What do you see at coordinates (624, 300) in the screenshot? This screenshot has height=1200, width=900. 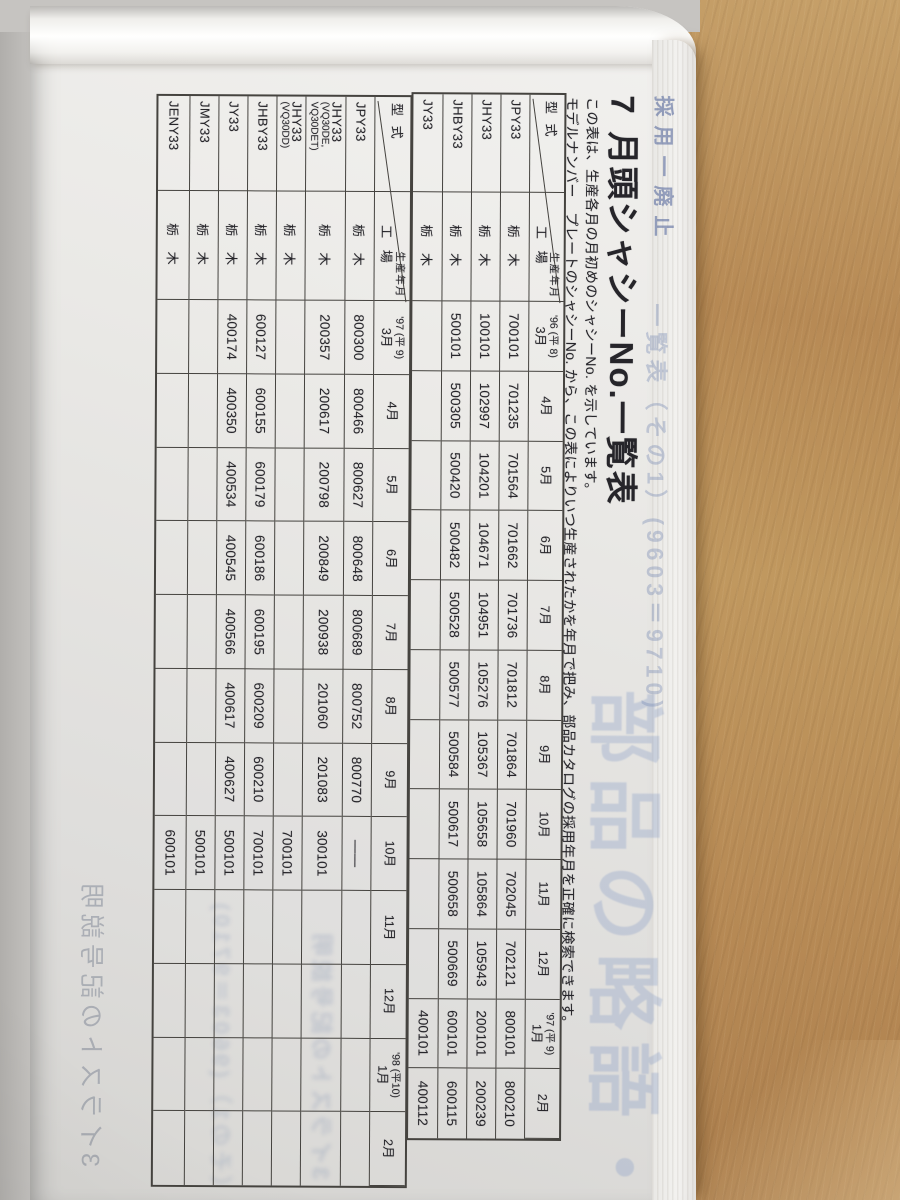 I see `page-title: 7 月頭シャシーNo.一覧表` at bounding box center [624, 300].